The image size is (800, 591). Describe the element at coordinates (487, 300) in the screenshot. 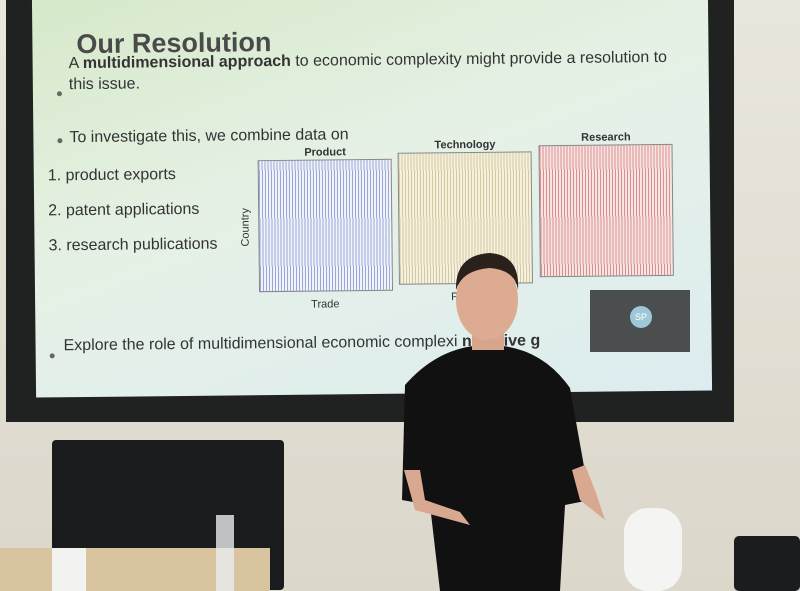

I see `person-head` at that location.